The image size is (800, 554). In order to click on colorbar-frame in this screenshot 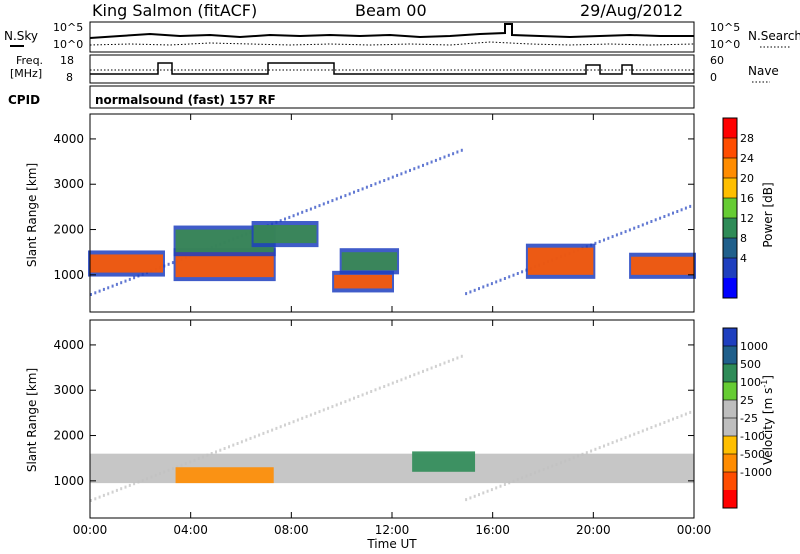, I will do `click(730, 208)`.